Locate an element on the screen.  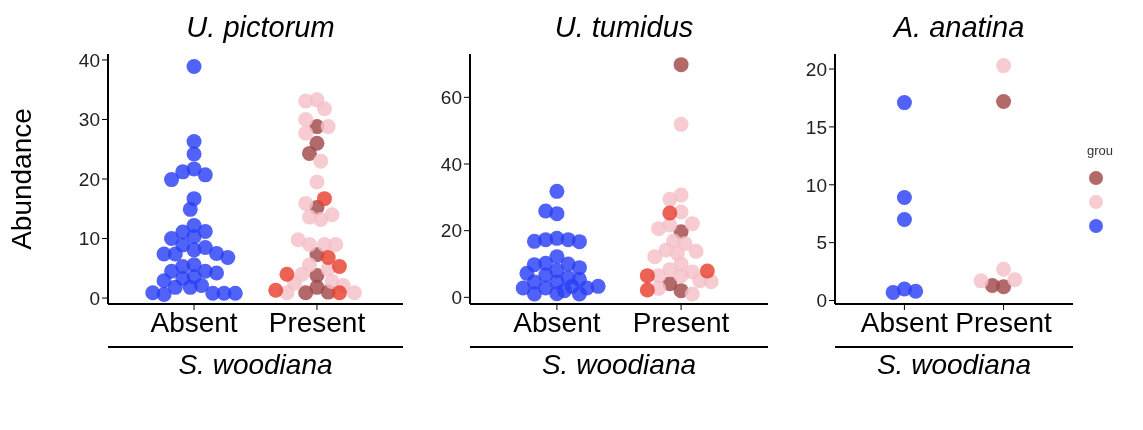
legend-title: grou is located at coordinates (1100, 150).